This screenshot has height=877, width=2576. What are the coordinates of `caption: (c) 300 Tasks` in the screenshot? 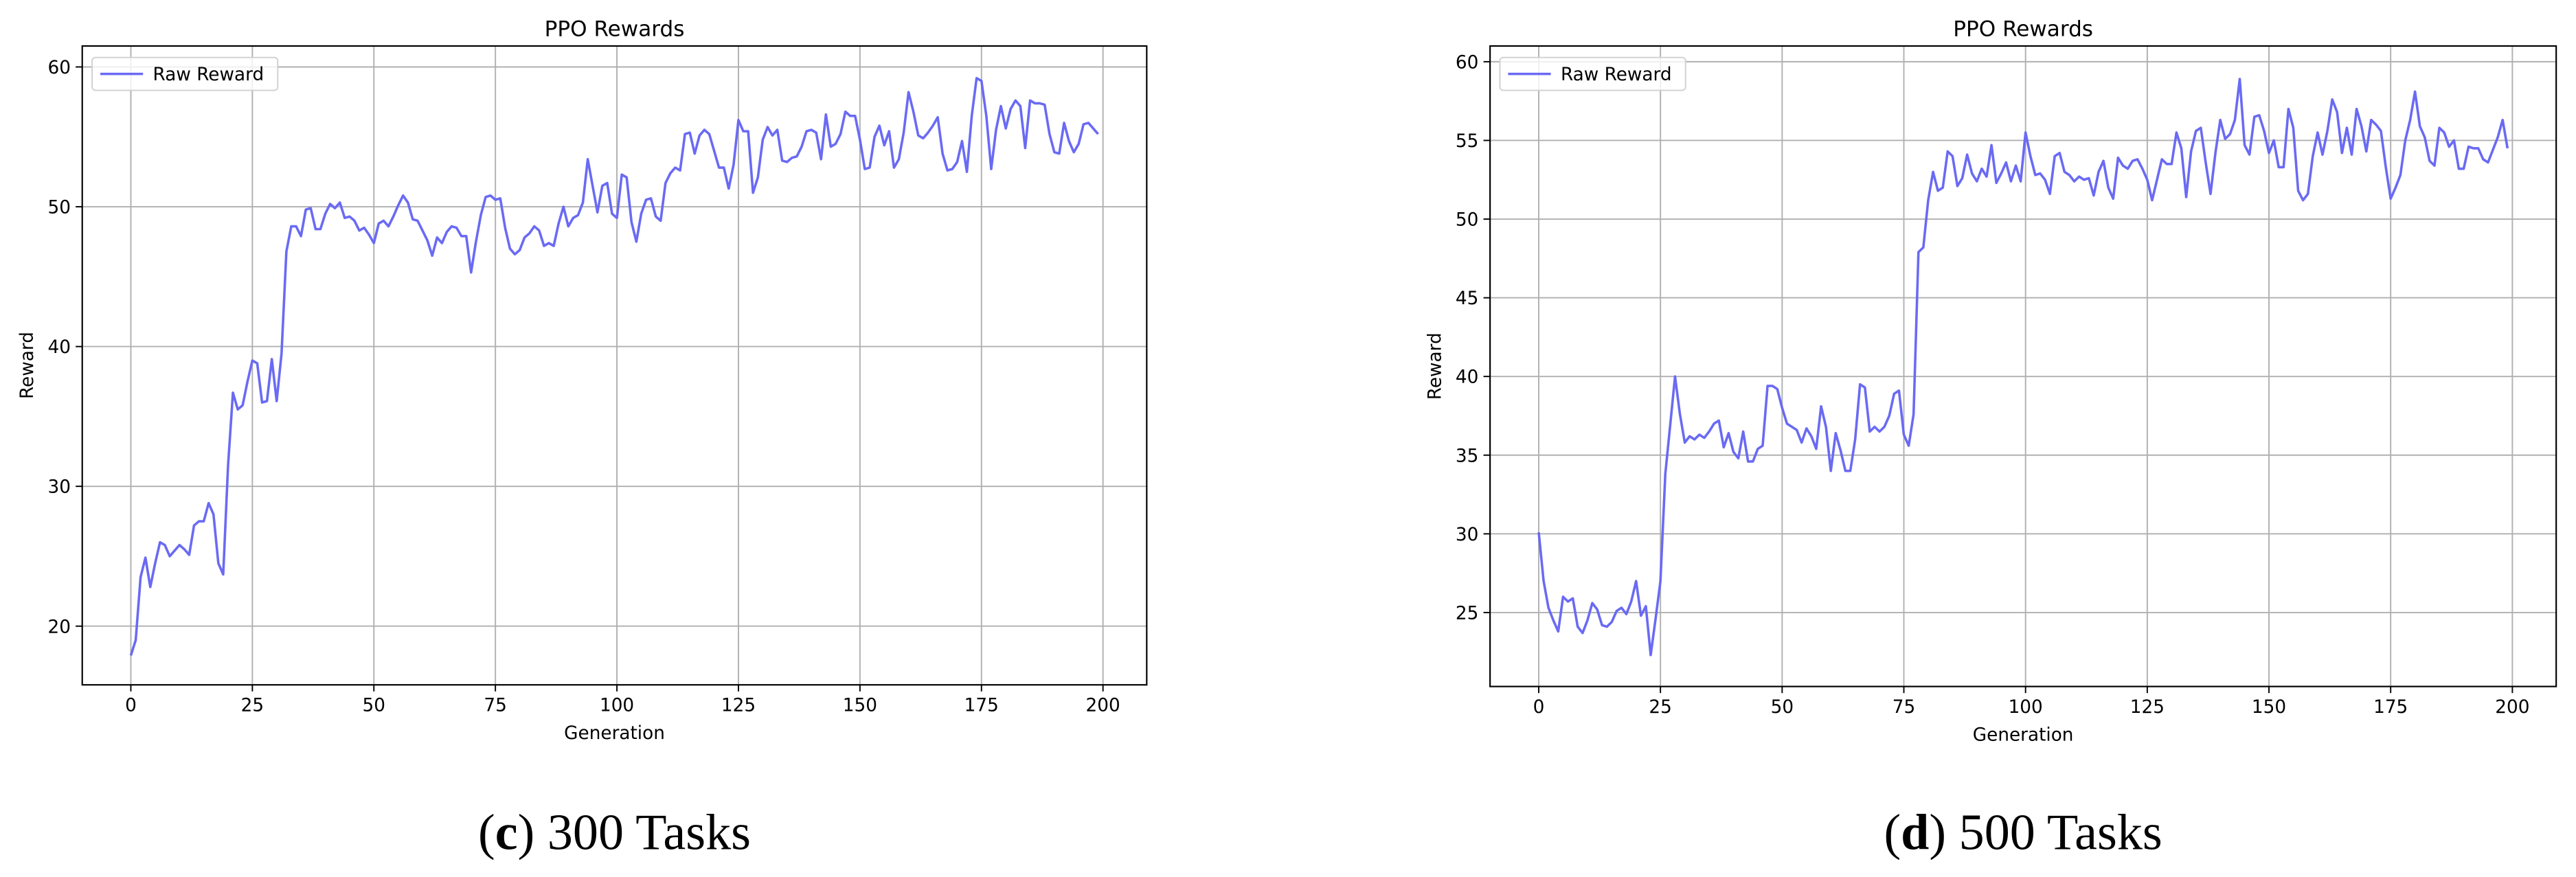 It's located at (614, 833).